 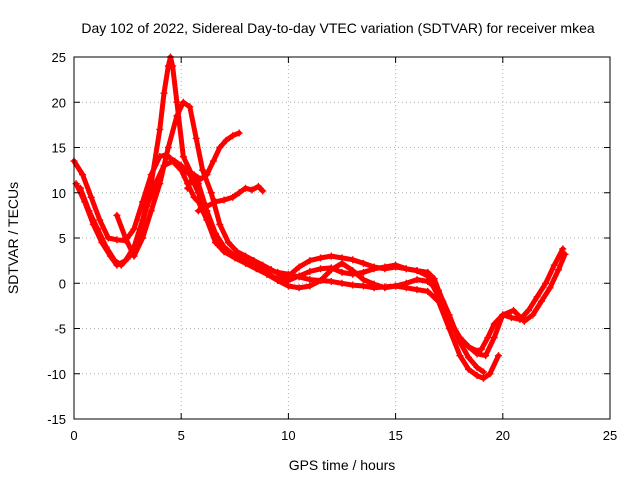 I want to click on y-tick-labels: -15 -10 -5 0 5 10 15 20 25, so click(x=56, y=238).